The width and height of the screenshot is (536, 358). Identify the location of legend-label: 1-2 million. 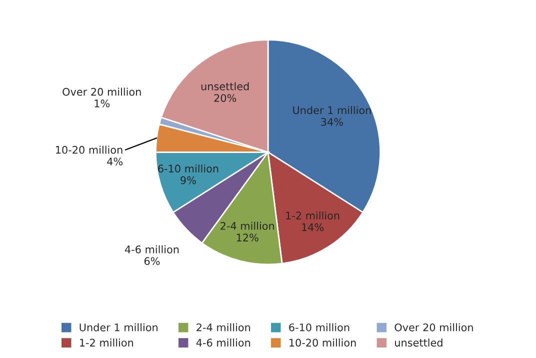
(107, 342).